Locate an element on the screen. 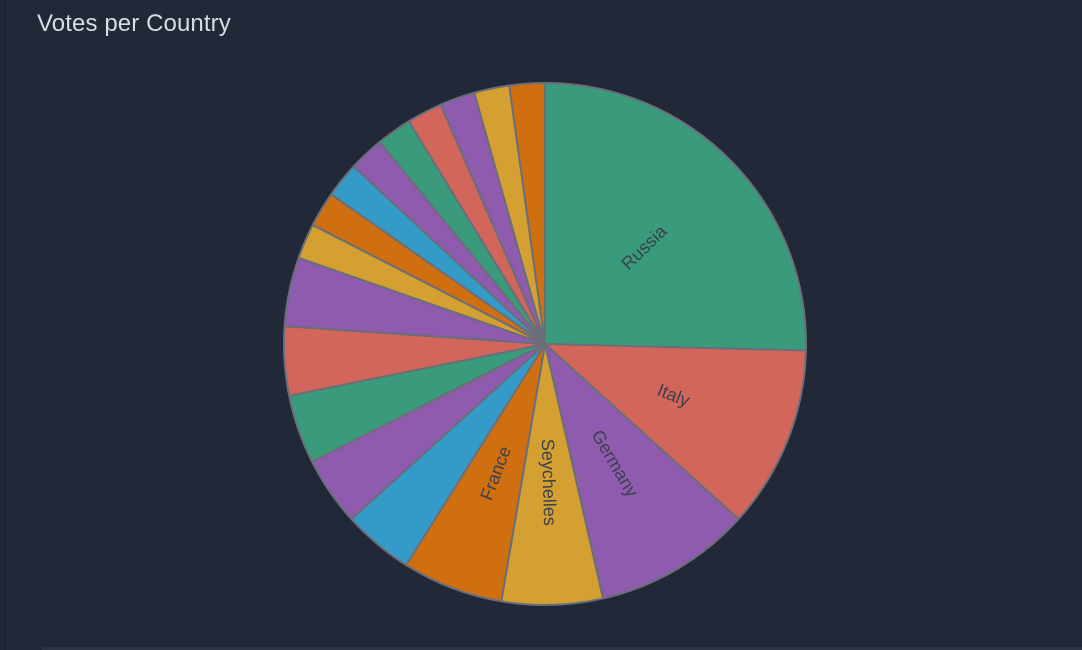 Image resolution: width=1082 pixels, height=650 pixels. pie-slice-russia is located at coordinates (675, 217).